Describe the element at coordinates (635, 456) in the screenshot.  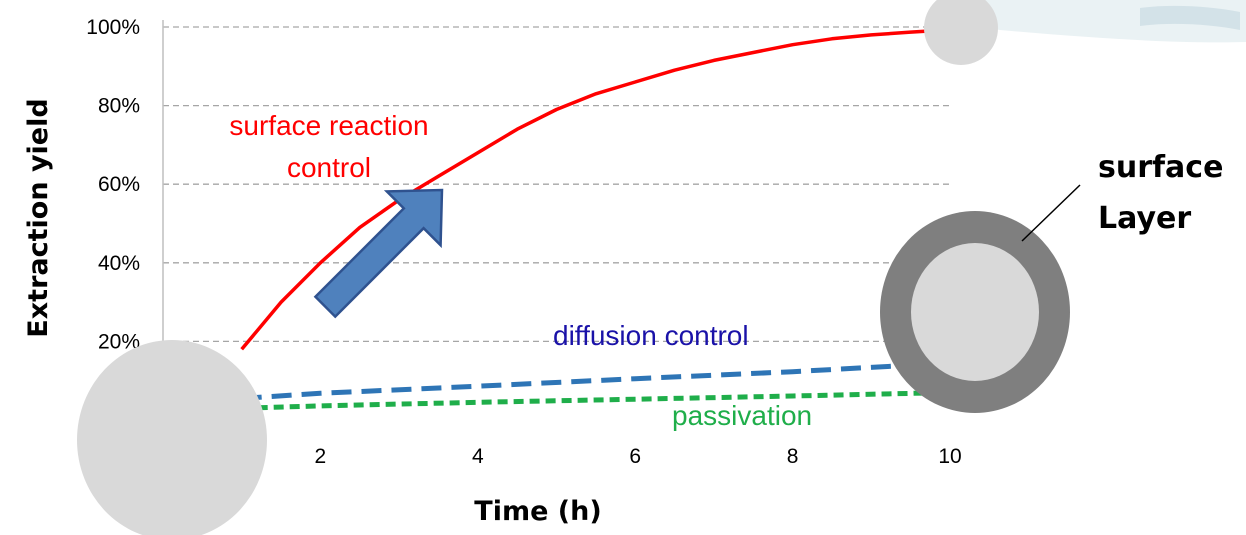
I see `x-tick-label: 6` at that location.